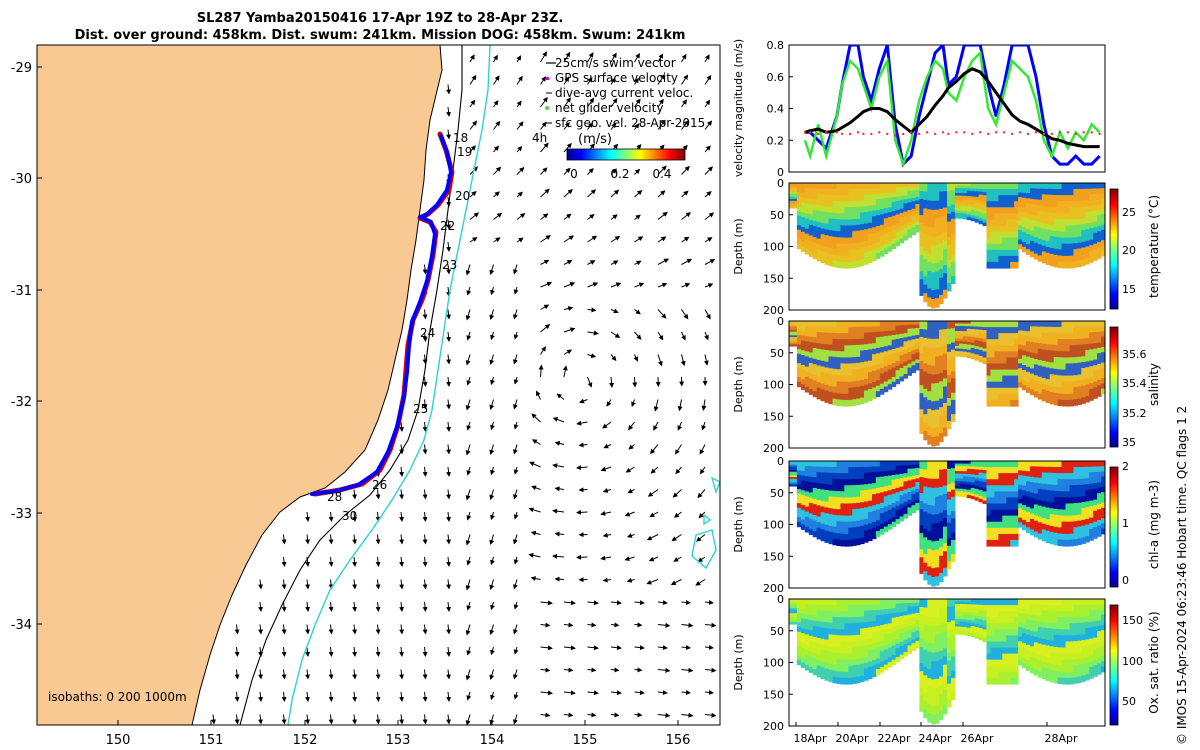  What do you see at coordinates (447, 226) in the screenshot?
I see `svg-text: 22` at bounding box center [447, 226].